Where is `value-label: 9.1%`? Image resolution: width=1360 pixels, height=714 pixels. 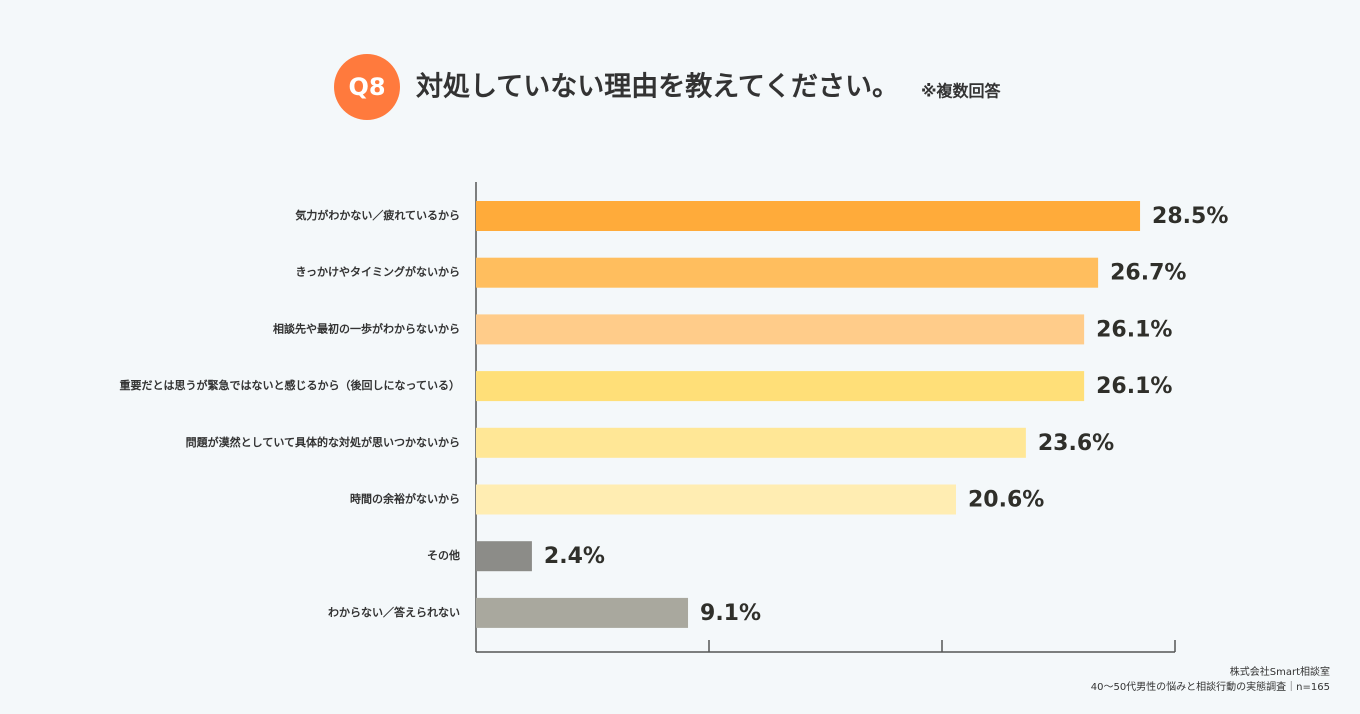 value-label: 9.1% is located at coordinates (730, 613).